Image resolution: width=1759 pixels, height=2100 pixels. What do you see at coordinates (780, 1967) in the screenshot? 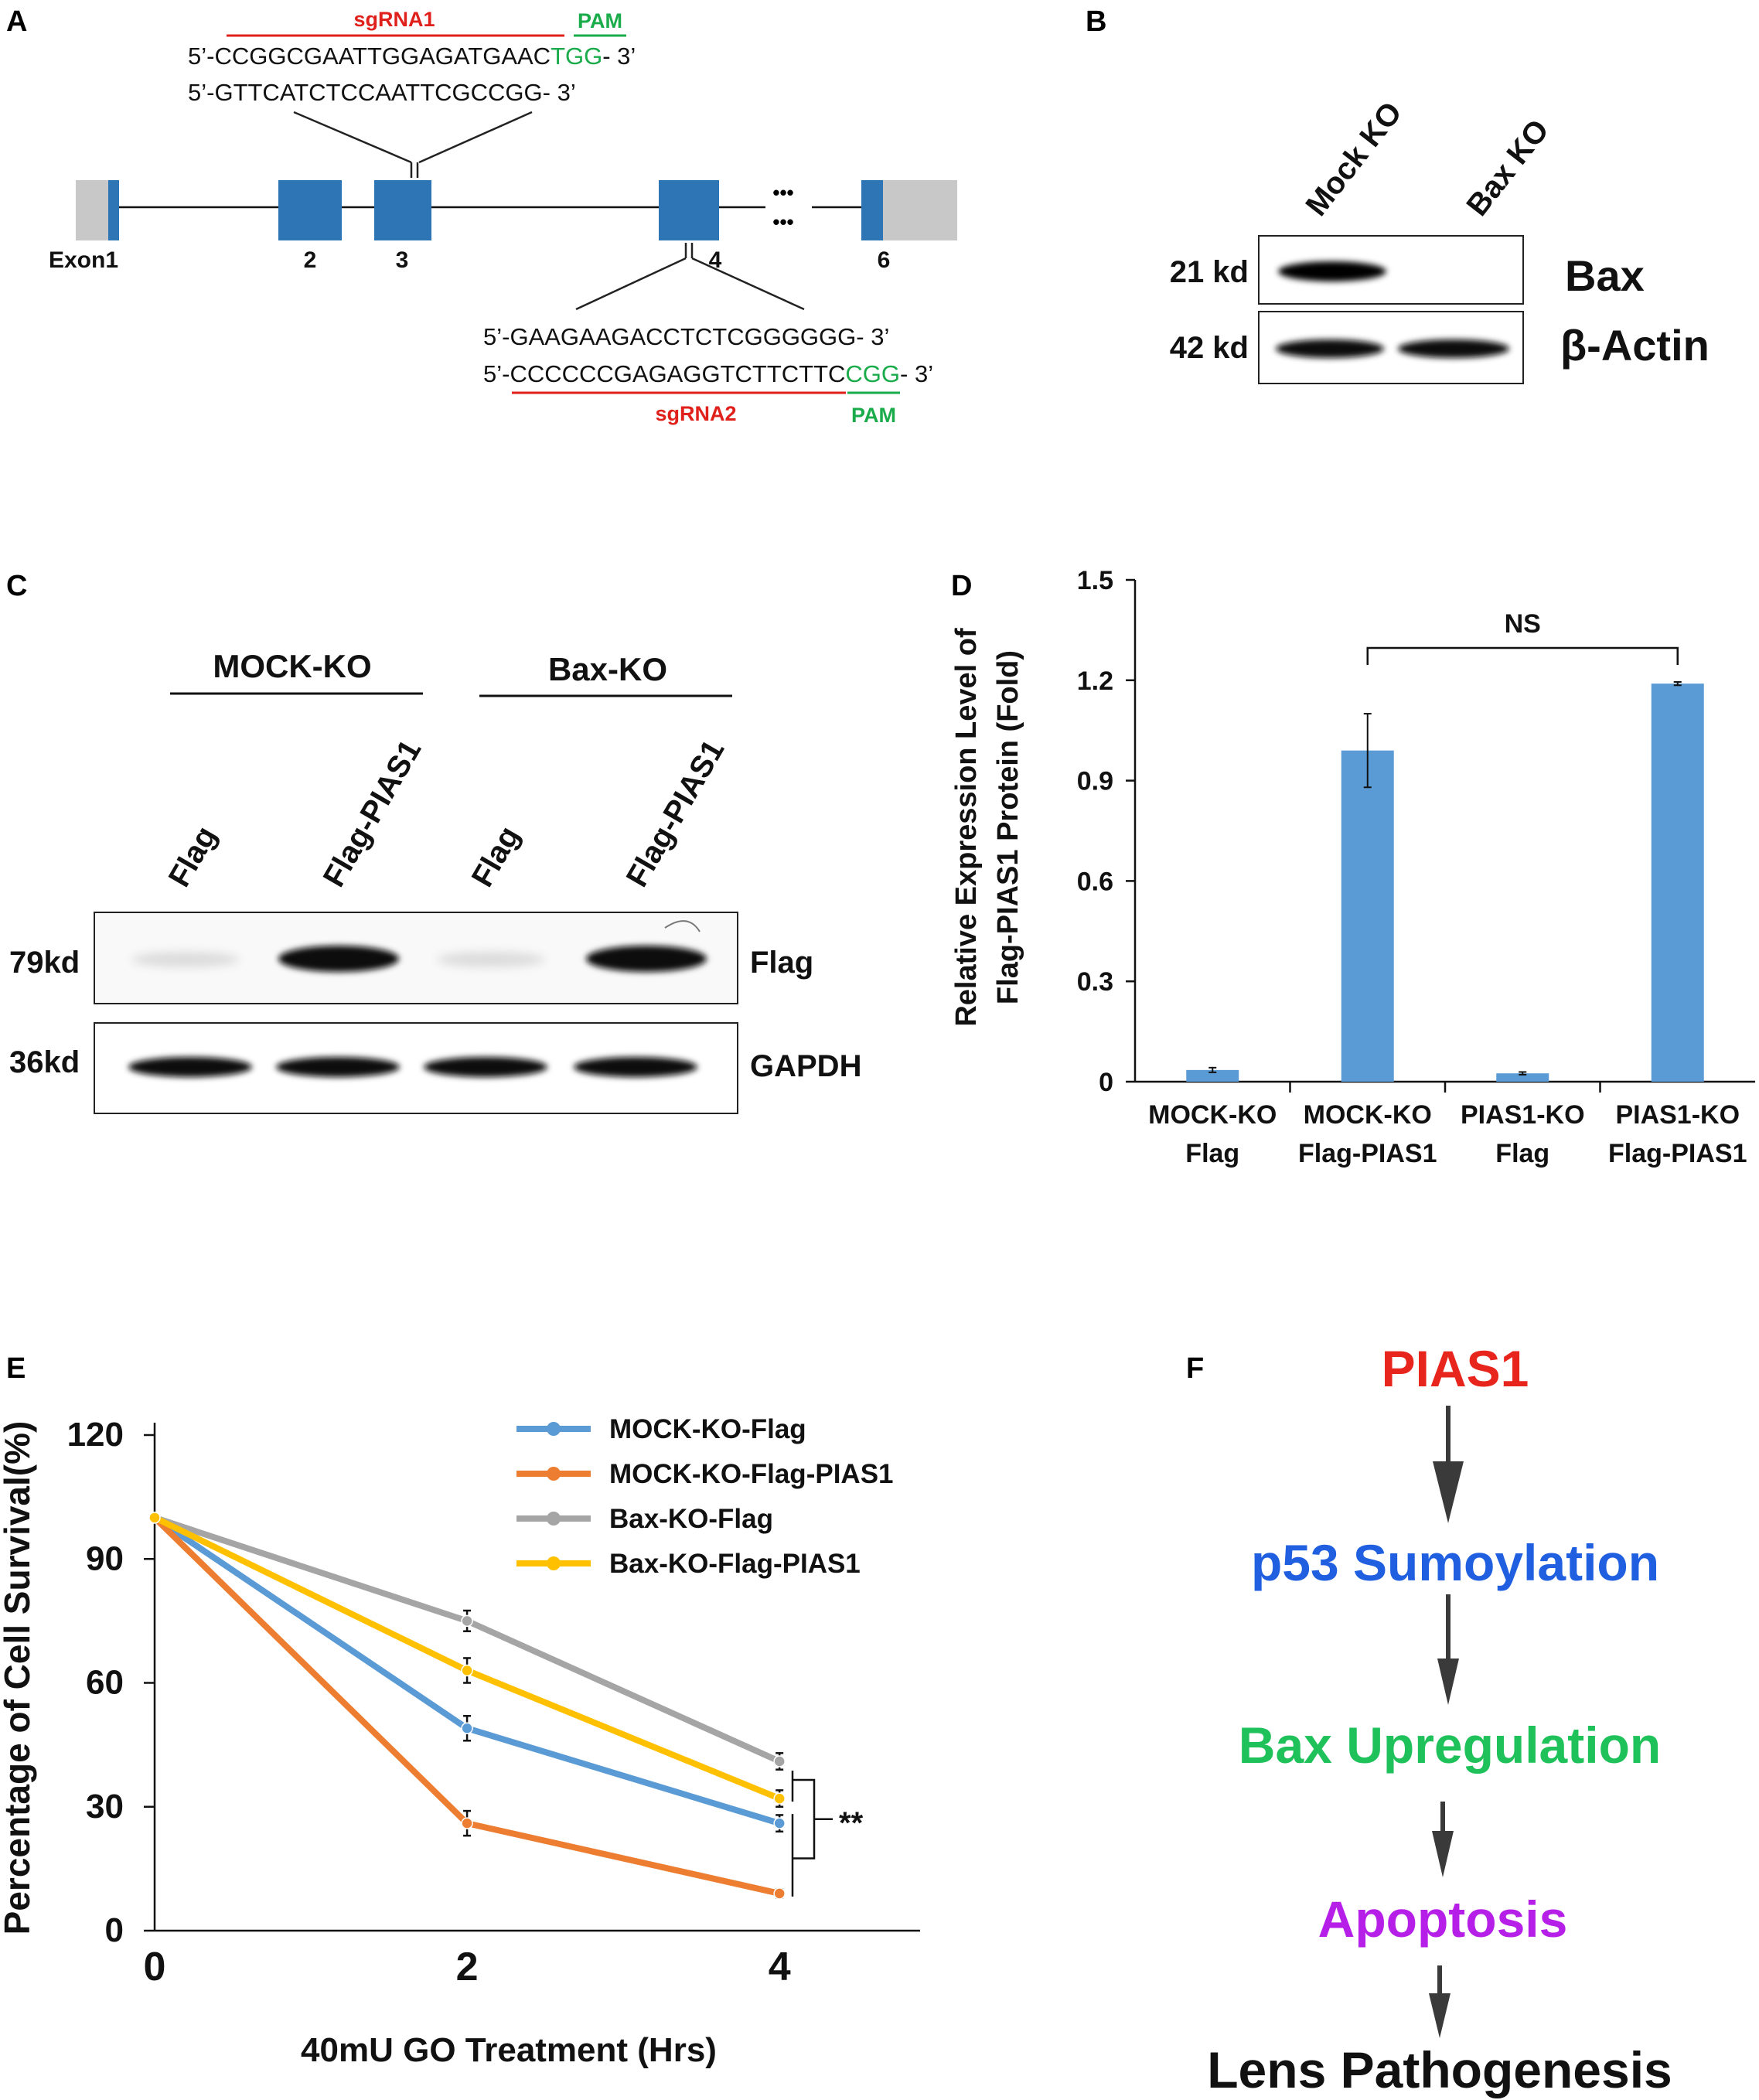
I see `e-x-tick-label: 4` at bounding box center [780, 1967].